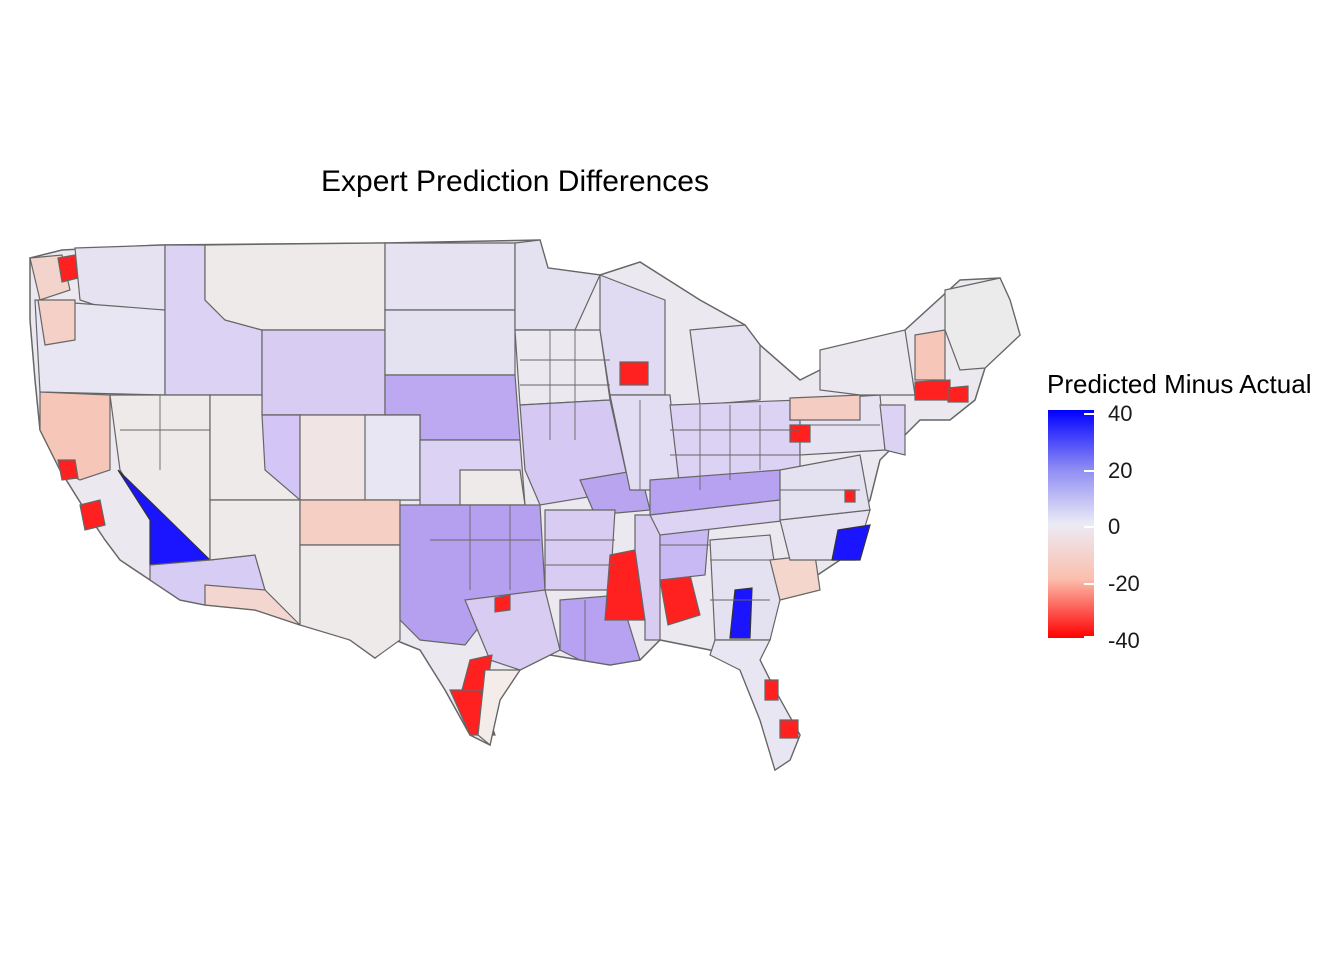  Describe the element at coordinates (580, 550) in the screenshot. I see `district-ar` at that location.